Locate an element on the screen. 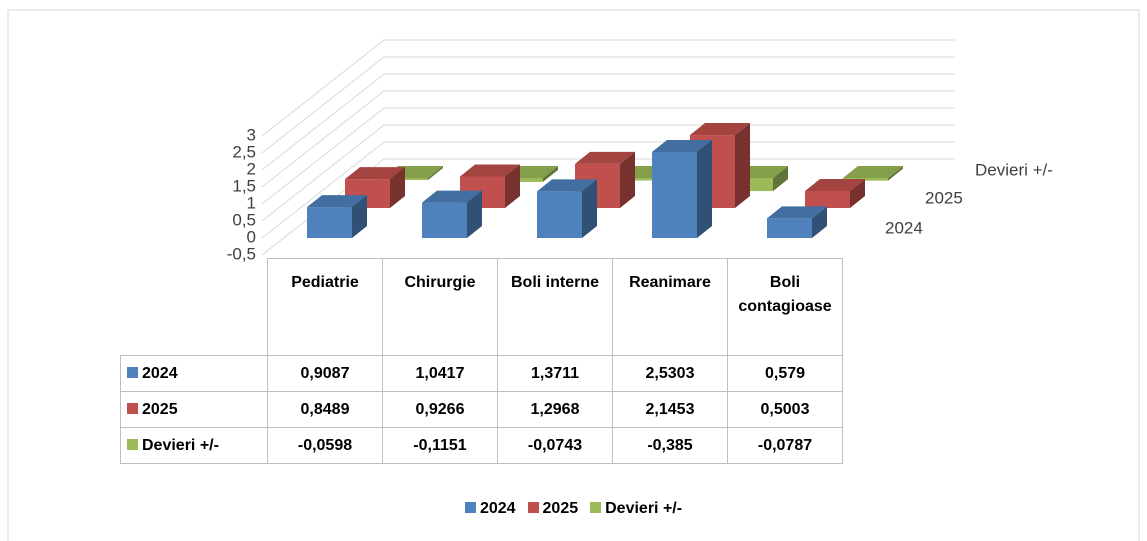 The height and width of the screenshot is (541, 1147). y-tick-label: 1 is located at coordinates (251, 202).